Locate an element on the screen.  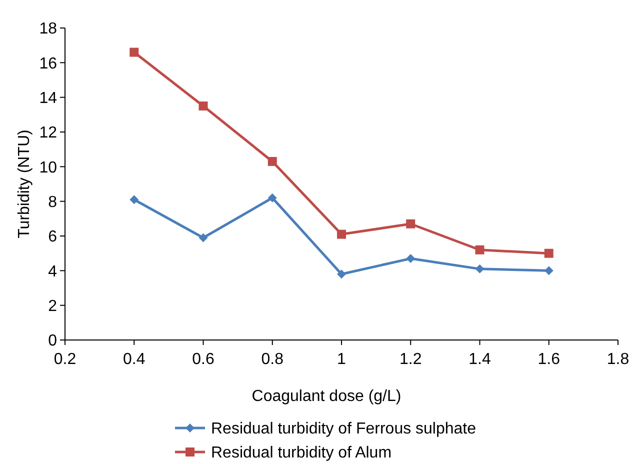
y-tick-label: 16 is located at coordinates (48, 63).